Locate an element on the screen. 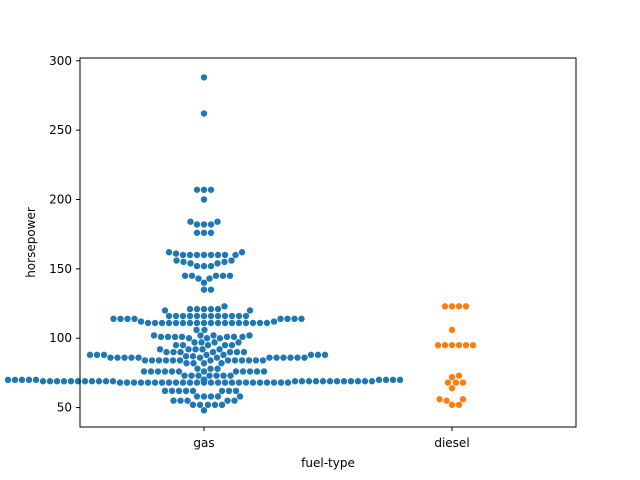 The width and height of the screenshot is (640, 480). x-axis: gas diesel is located at coordinates (331, 438).